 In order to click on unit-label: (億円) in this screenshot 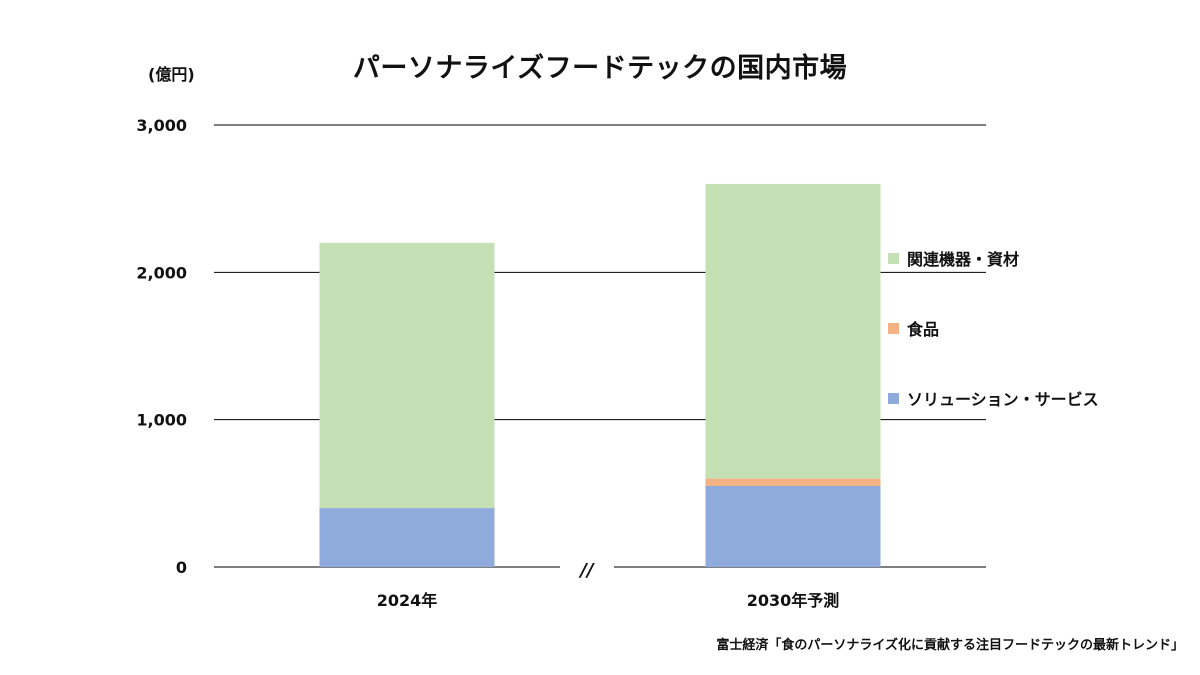, I will do `click(171, 74)`.